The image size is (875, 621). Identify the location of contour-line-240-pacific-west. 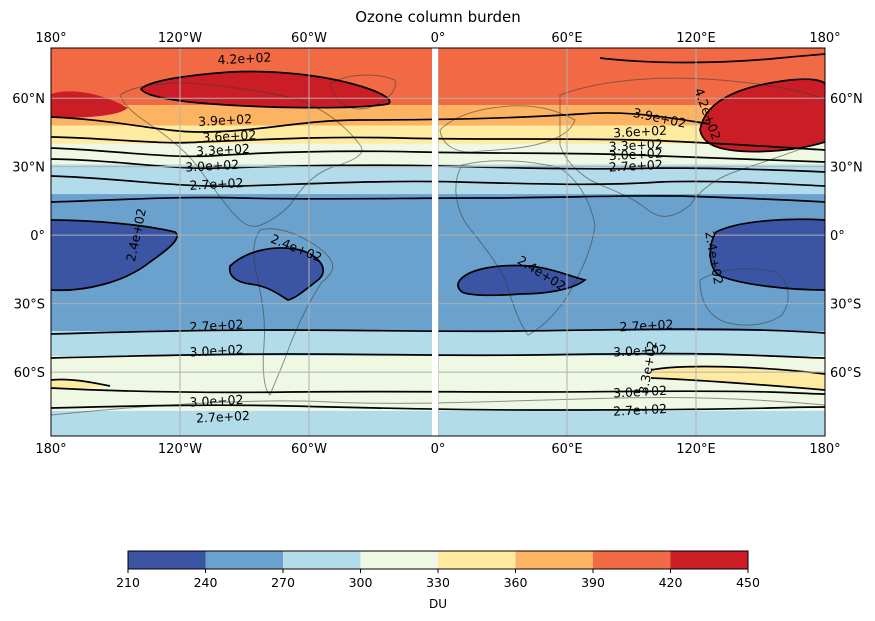
(114, 255).